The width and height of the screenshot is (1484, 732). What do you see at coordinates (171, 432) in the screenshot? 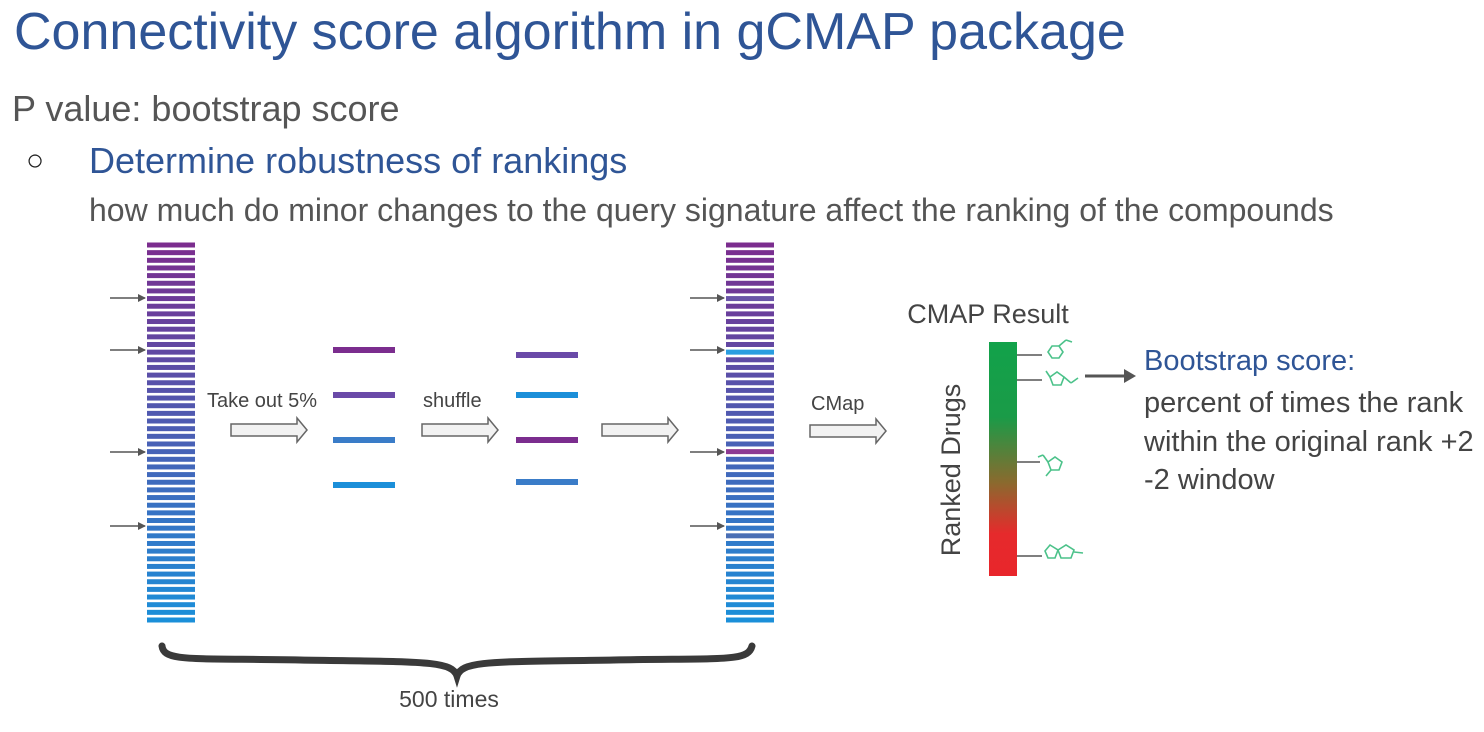
I see `original-signature-column` at bounding box center [171, 432].